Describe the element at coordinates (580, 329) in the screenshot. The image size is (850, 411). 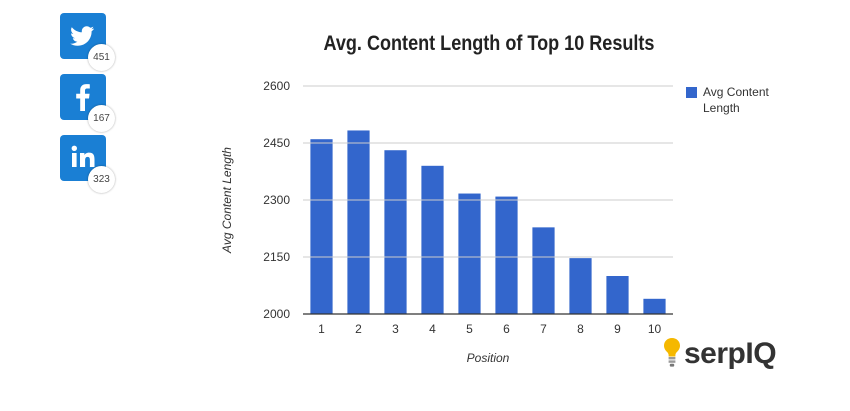
I see `x-tick-label: 8` at that location.